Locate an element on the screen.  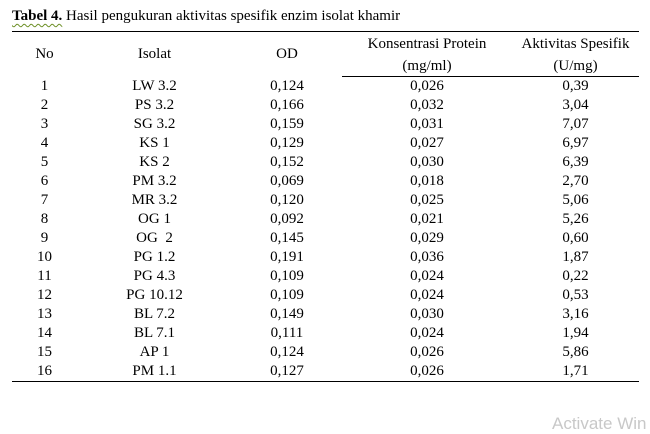
cell-od: 0,092 is located at coordinates (287, 219).